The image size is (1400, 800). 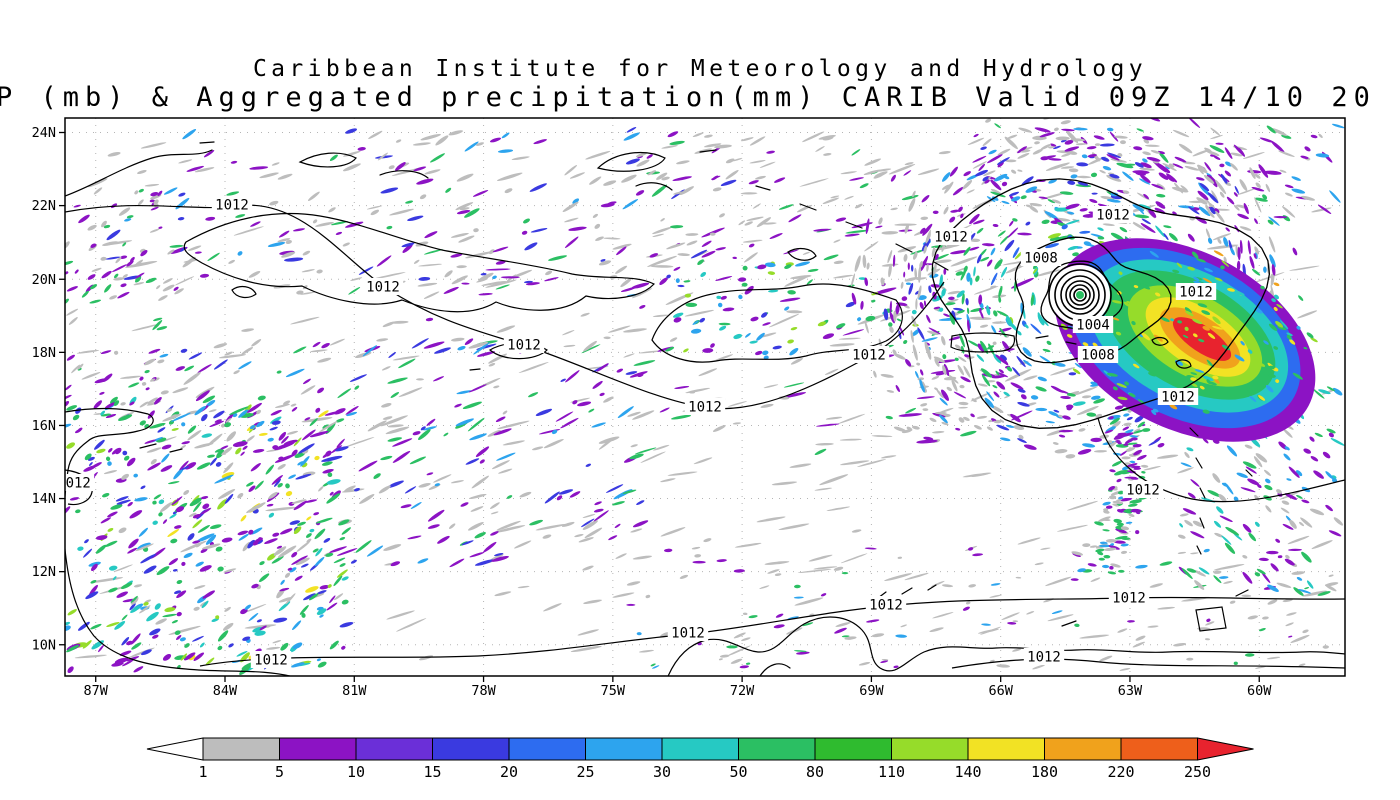 What do you see at coordinates (44, 280) in the screenshot?
I see `lat-tick-label: 20N` at bounding box center [44, 280].